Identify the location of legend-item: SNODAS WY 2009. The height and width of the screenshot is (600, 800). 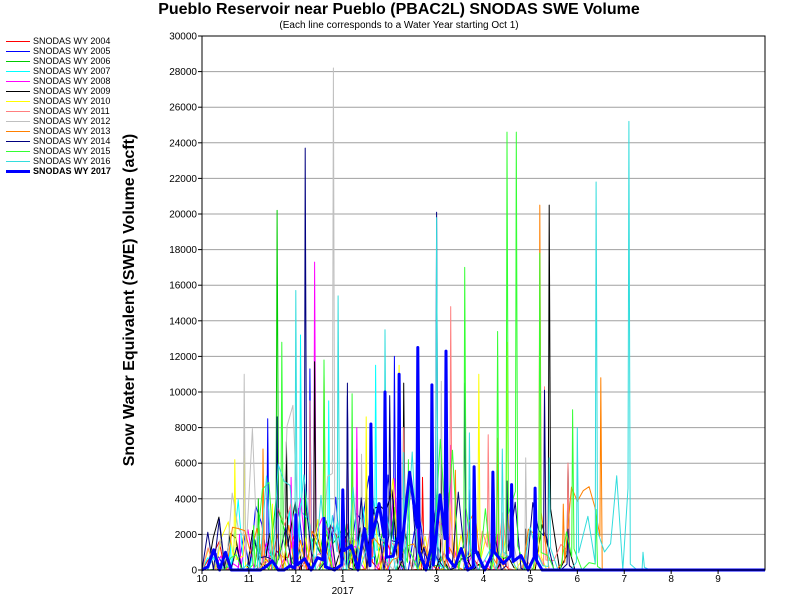
(58, 91).